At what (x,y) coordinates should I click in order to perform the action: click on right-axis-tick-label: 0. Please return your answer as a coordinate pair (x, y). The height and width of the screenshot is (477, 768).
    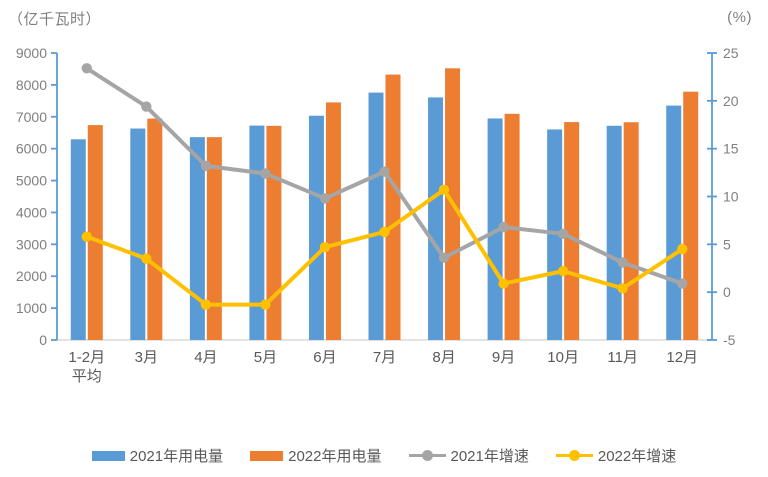
    Looking at the image, I should click on (727, 292).